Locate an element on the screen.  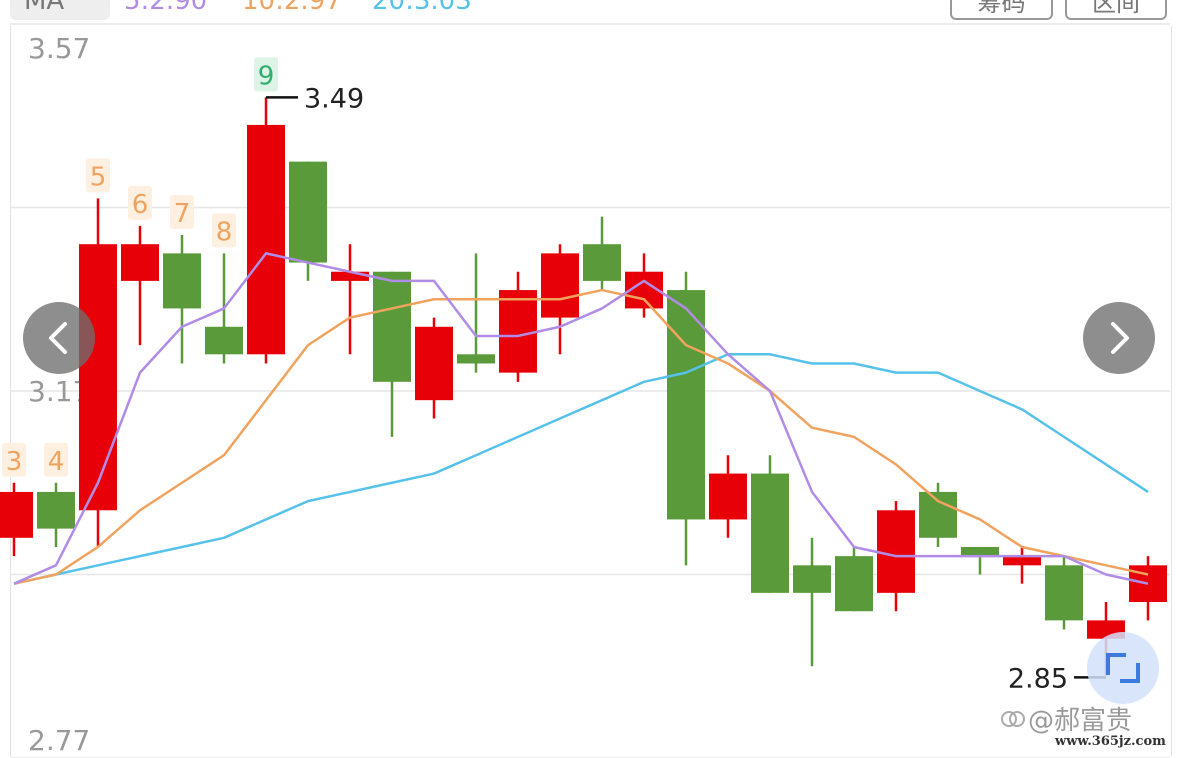
y-axis-labels: 3.573.172.77 is located at coordinates (59, 394).